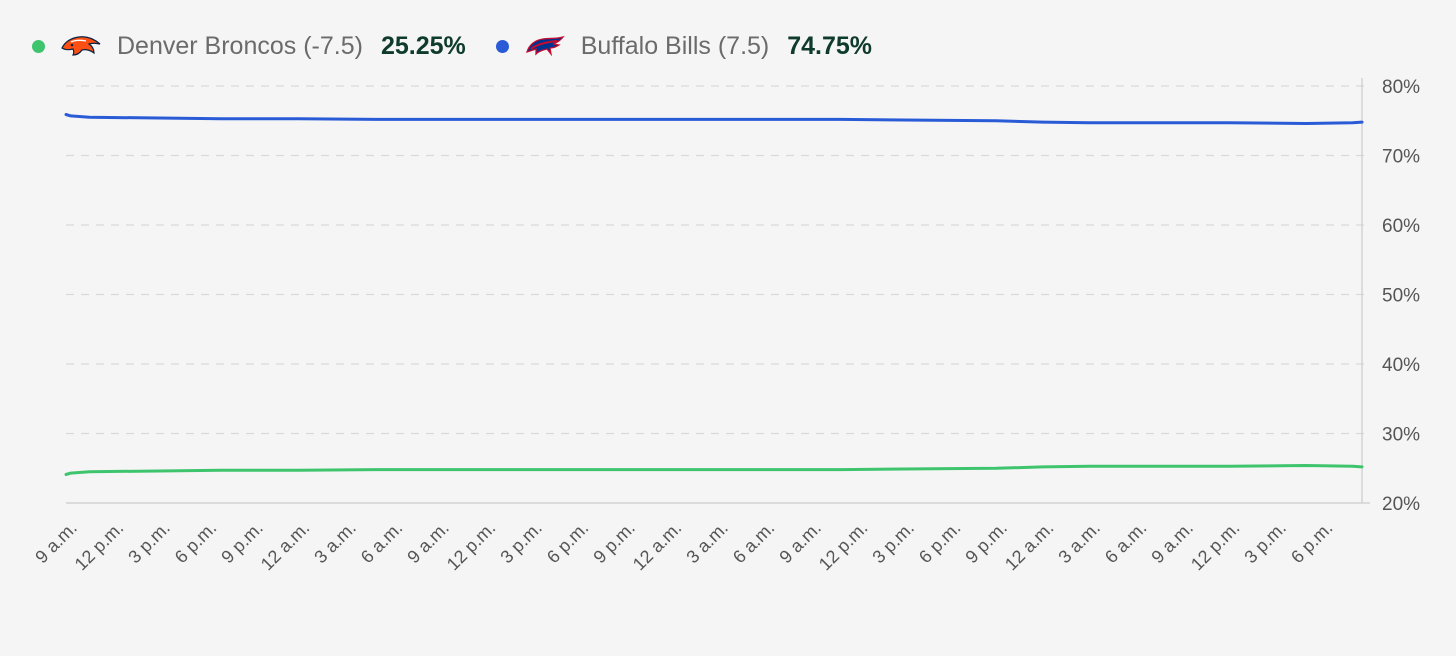 This screenshot has height=656, width=1456. I want to click on buffalo-bills-series-line, so click(714, 119).